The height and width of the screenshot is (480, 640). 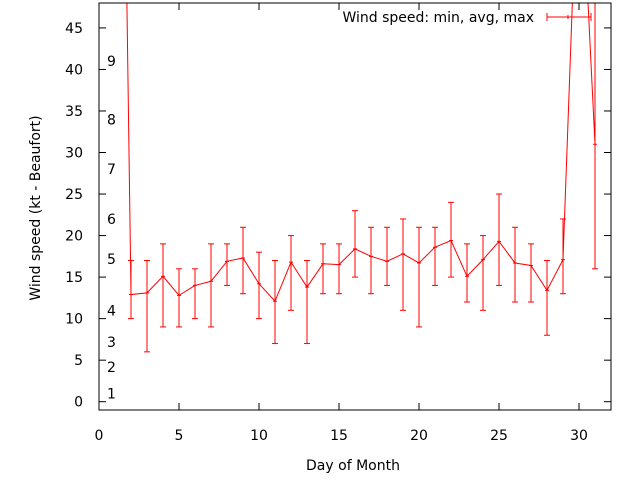 I want to click on y-tick-label: 25, so click(x=74, y=195).